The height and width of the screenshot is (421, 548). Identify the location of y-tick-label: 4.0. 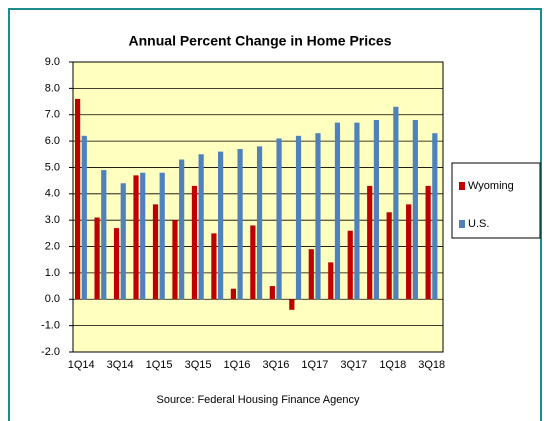
(52, 194).